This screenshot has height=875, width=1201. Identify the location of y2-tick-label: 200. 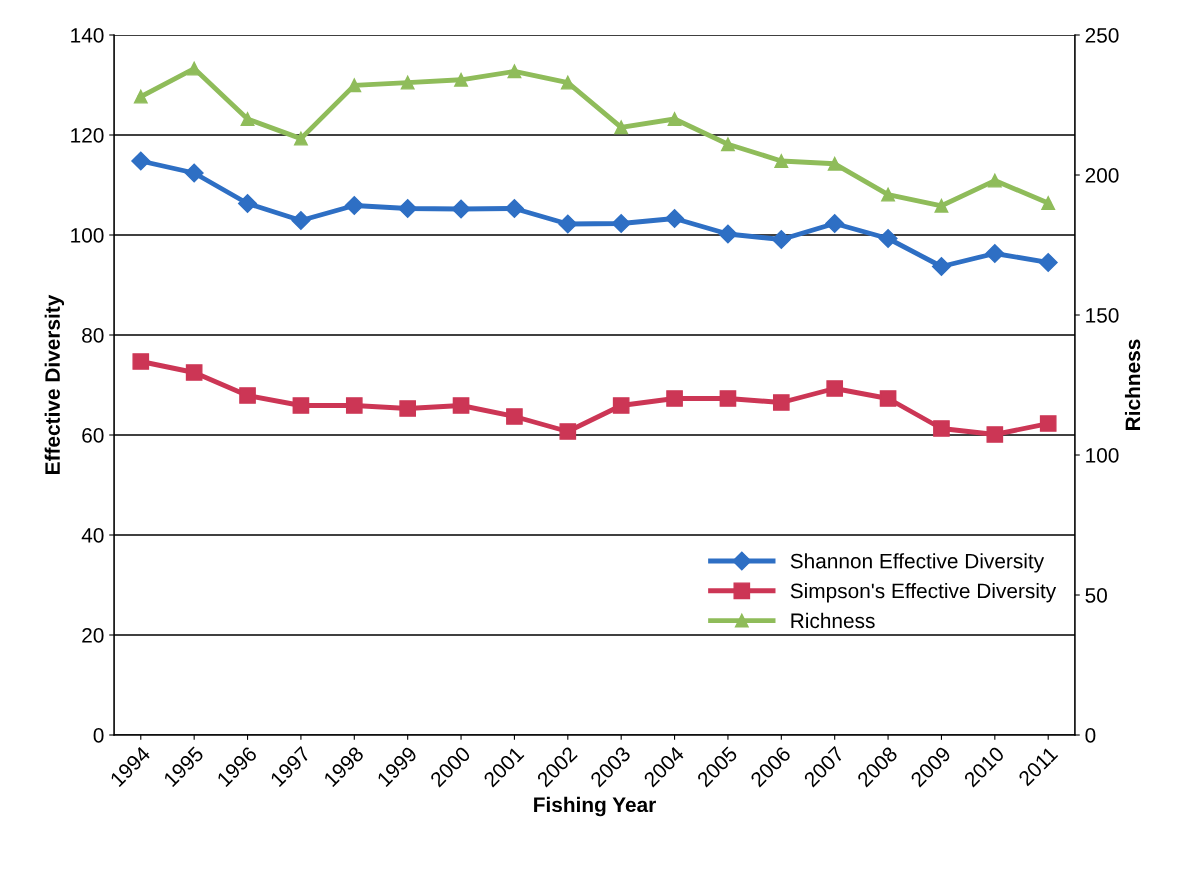
(1102, 175).